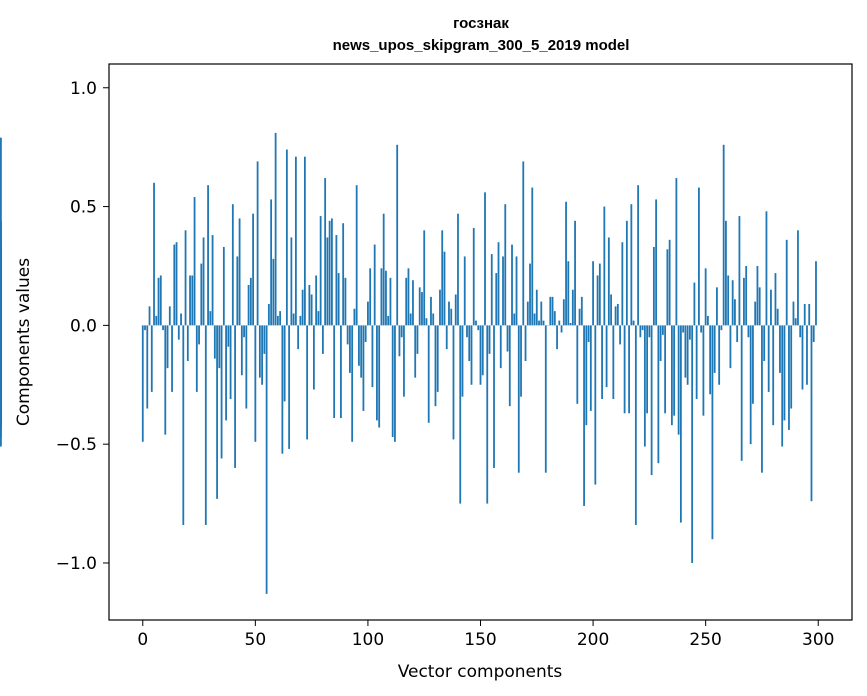 The image size is (867, 696). What do you see at coordinates (480, 640) in the screenshot?
I see `x-tick-label: 150` at bounding box center [480, 640].